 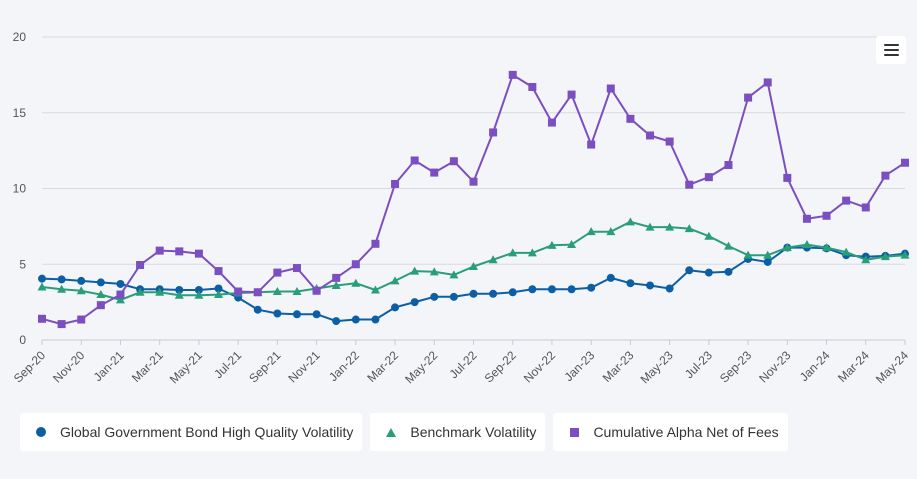 I want to click on legend-item-benchmark-volatility: Benchmark Volatility, so click(x=458, y=432).